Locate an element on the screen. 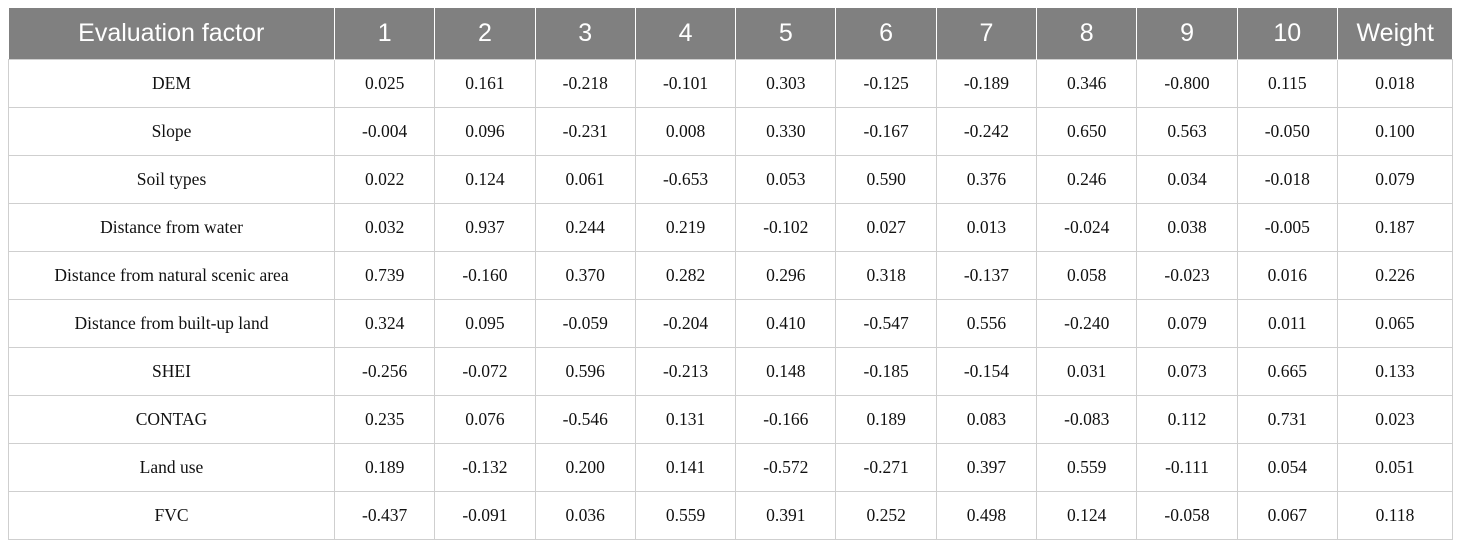 The height and width of the screenshot is (550, 1460). loading-cell: -0.023 is located at coordinates (1187, 275).